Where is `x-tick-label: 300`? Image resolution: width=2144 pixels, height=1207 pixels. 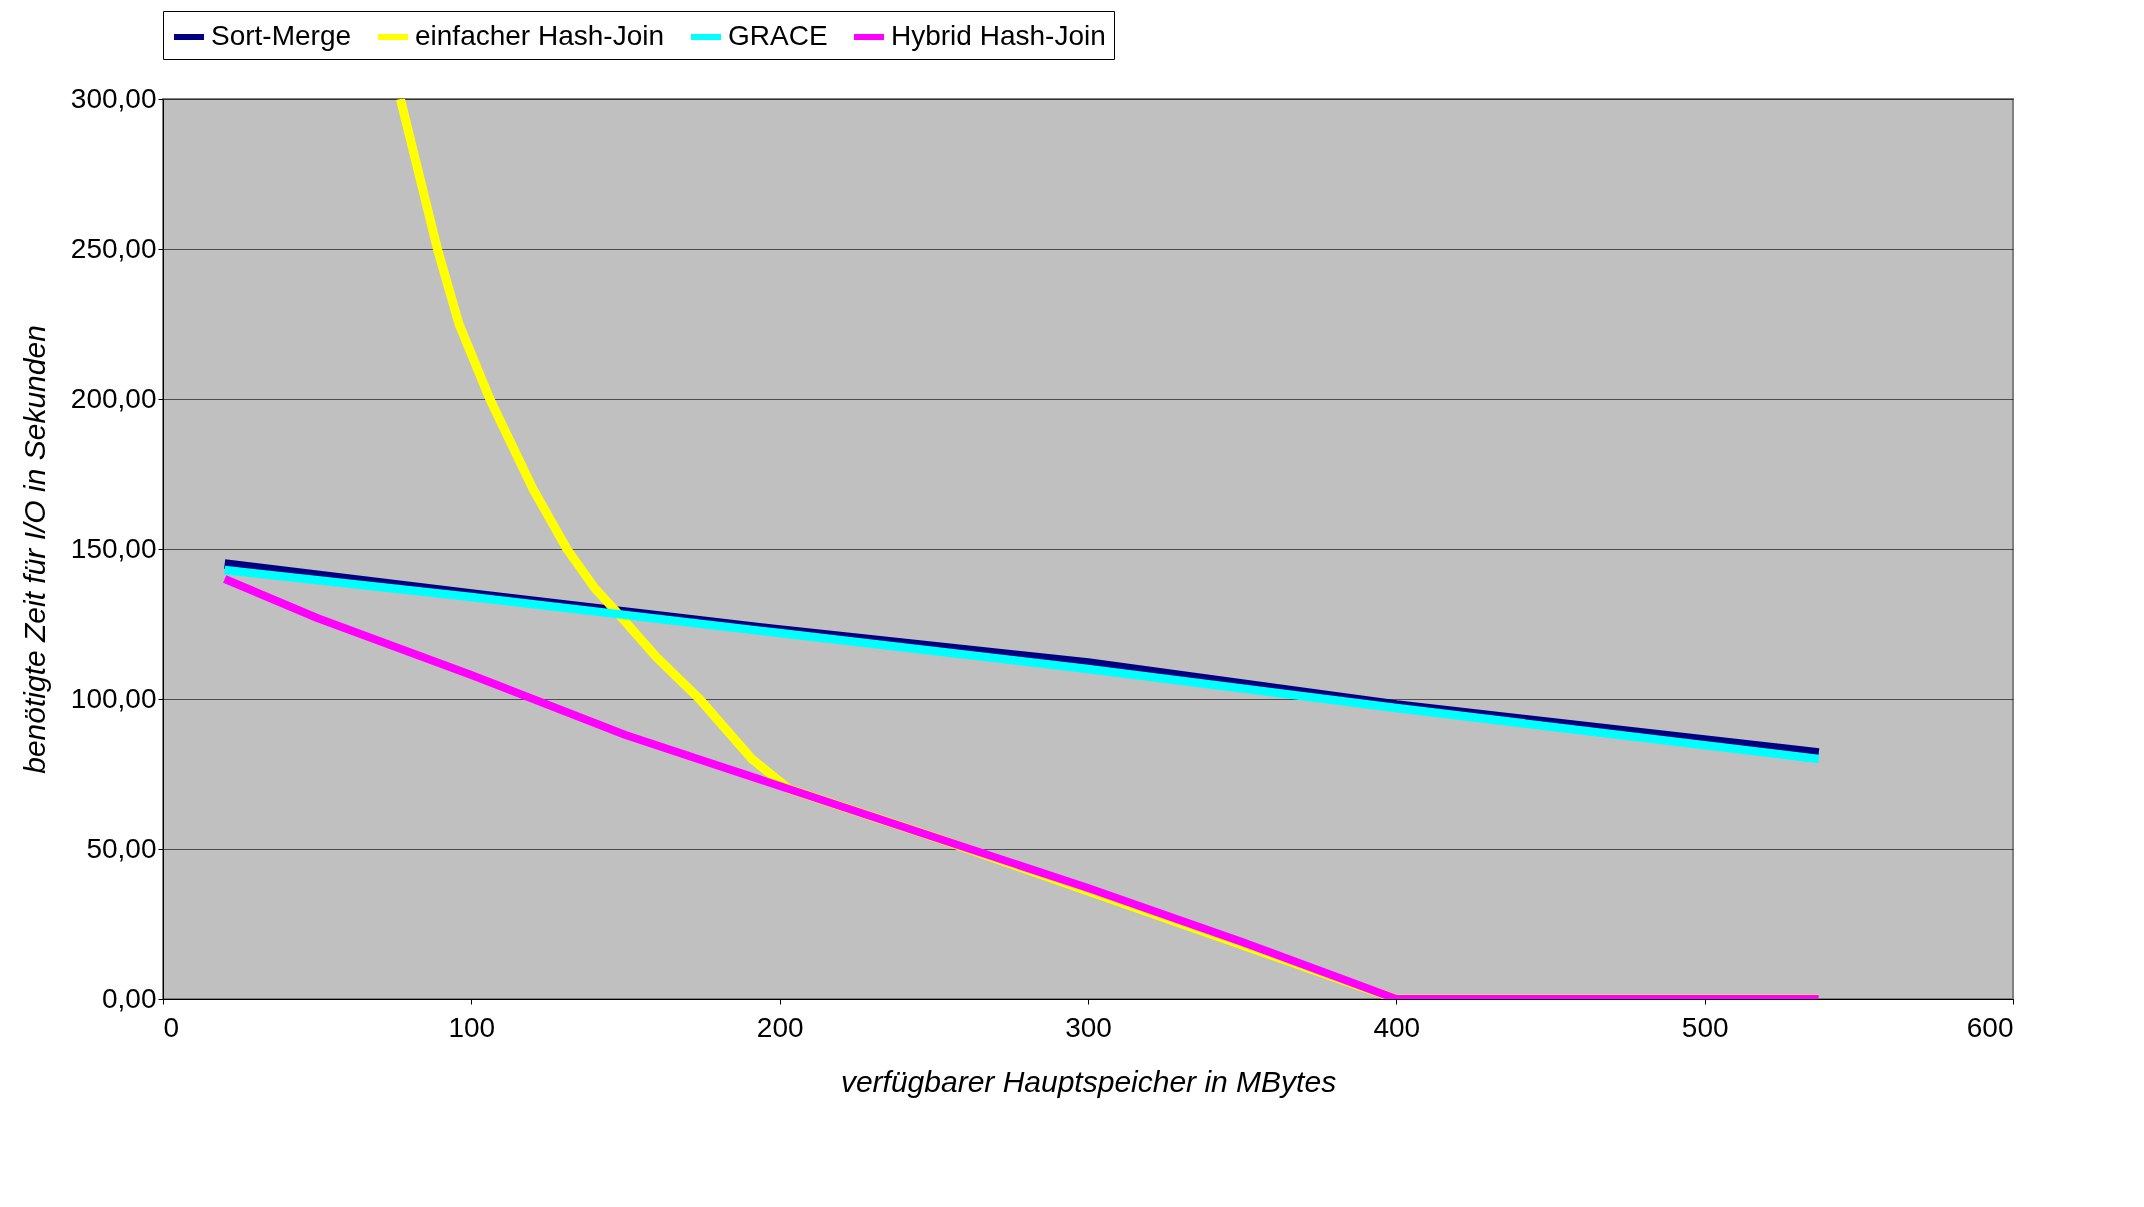 x-tick-label: 300 is located at coordinates (1088, 1027).